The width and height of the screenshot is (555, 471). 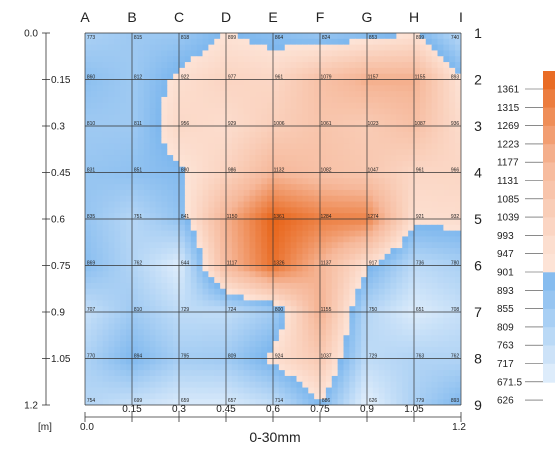 I want to click on value-label: 763, so click(x=420, y=357).